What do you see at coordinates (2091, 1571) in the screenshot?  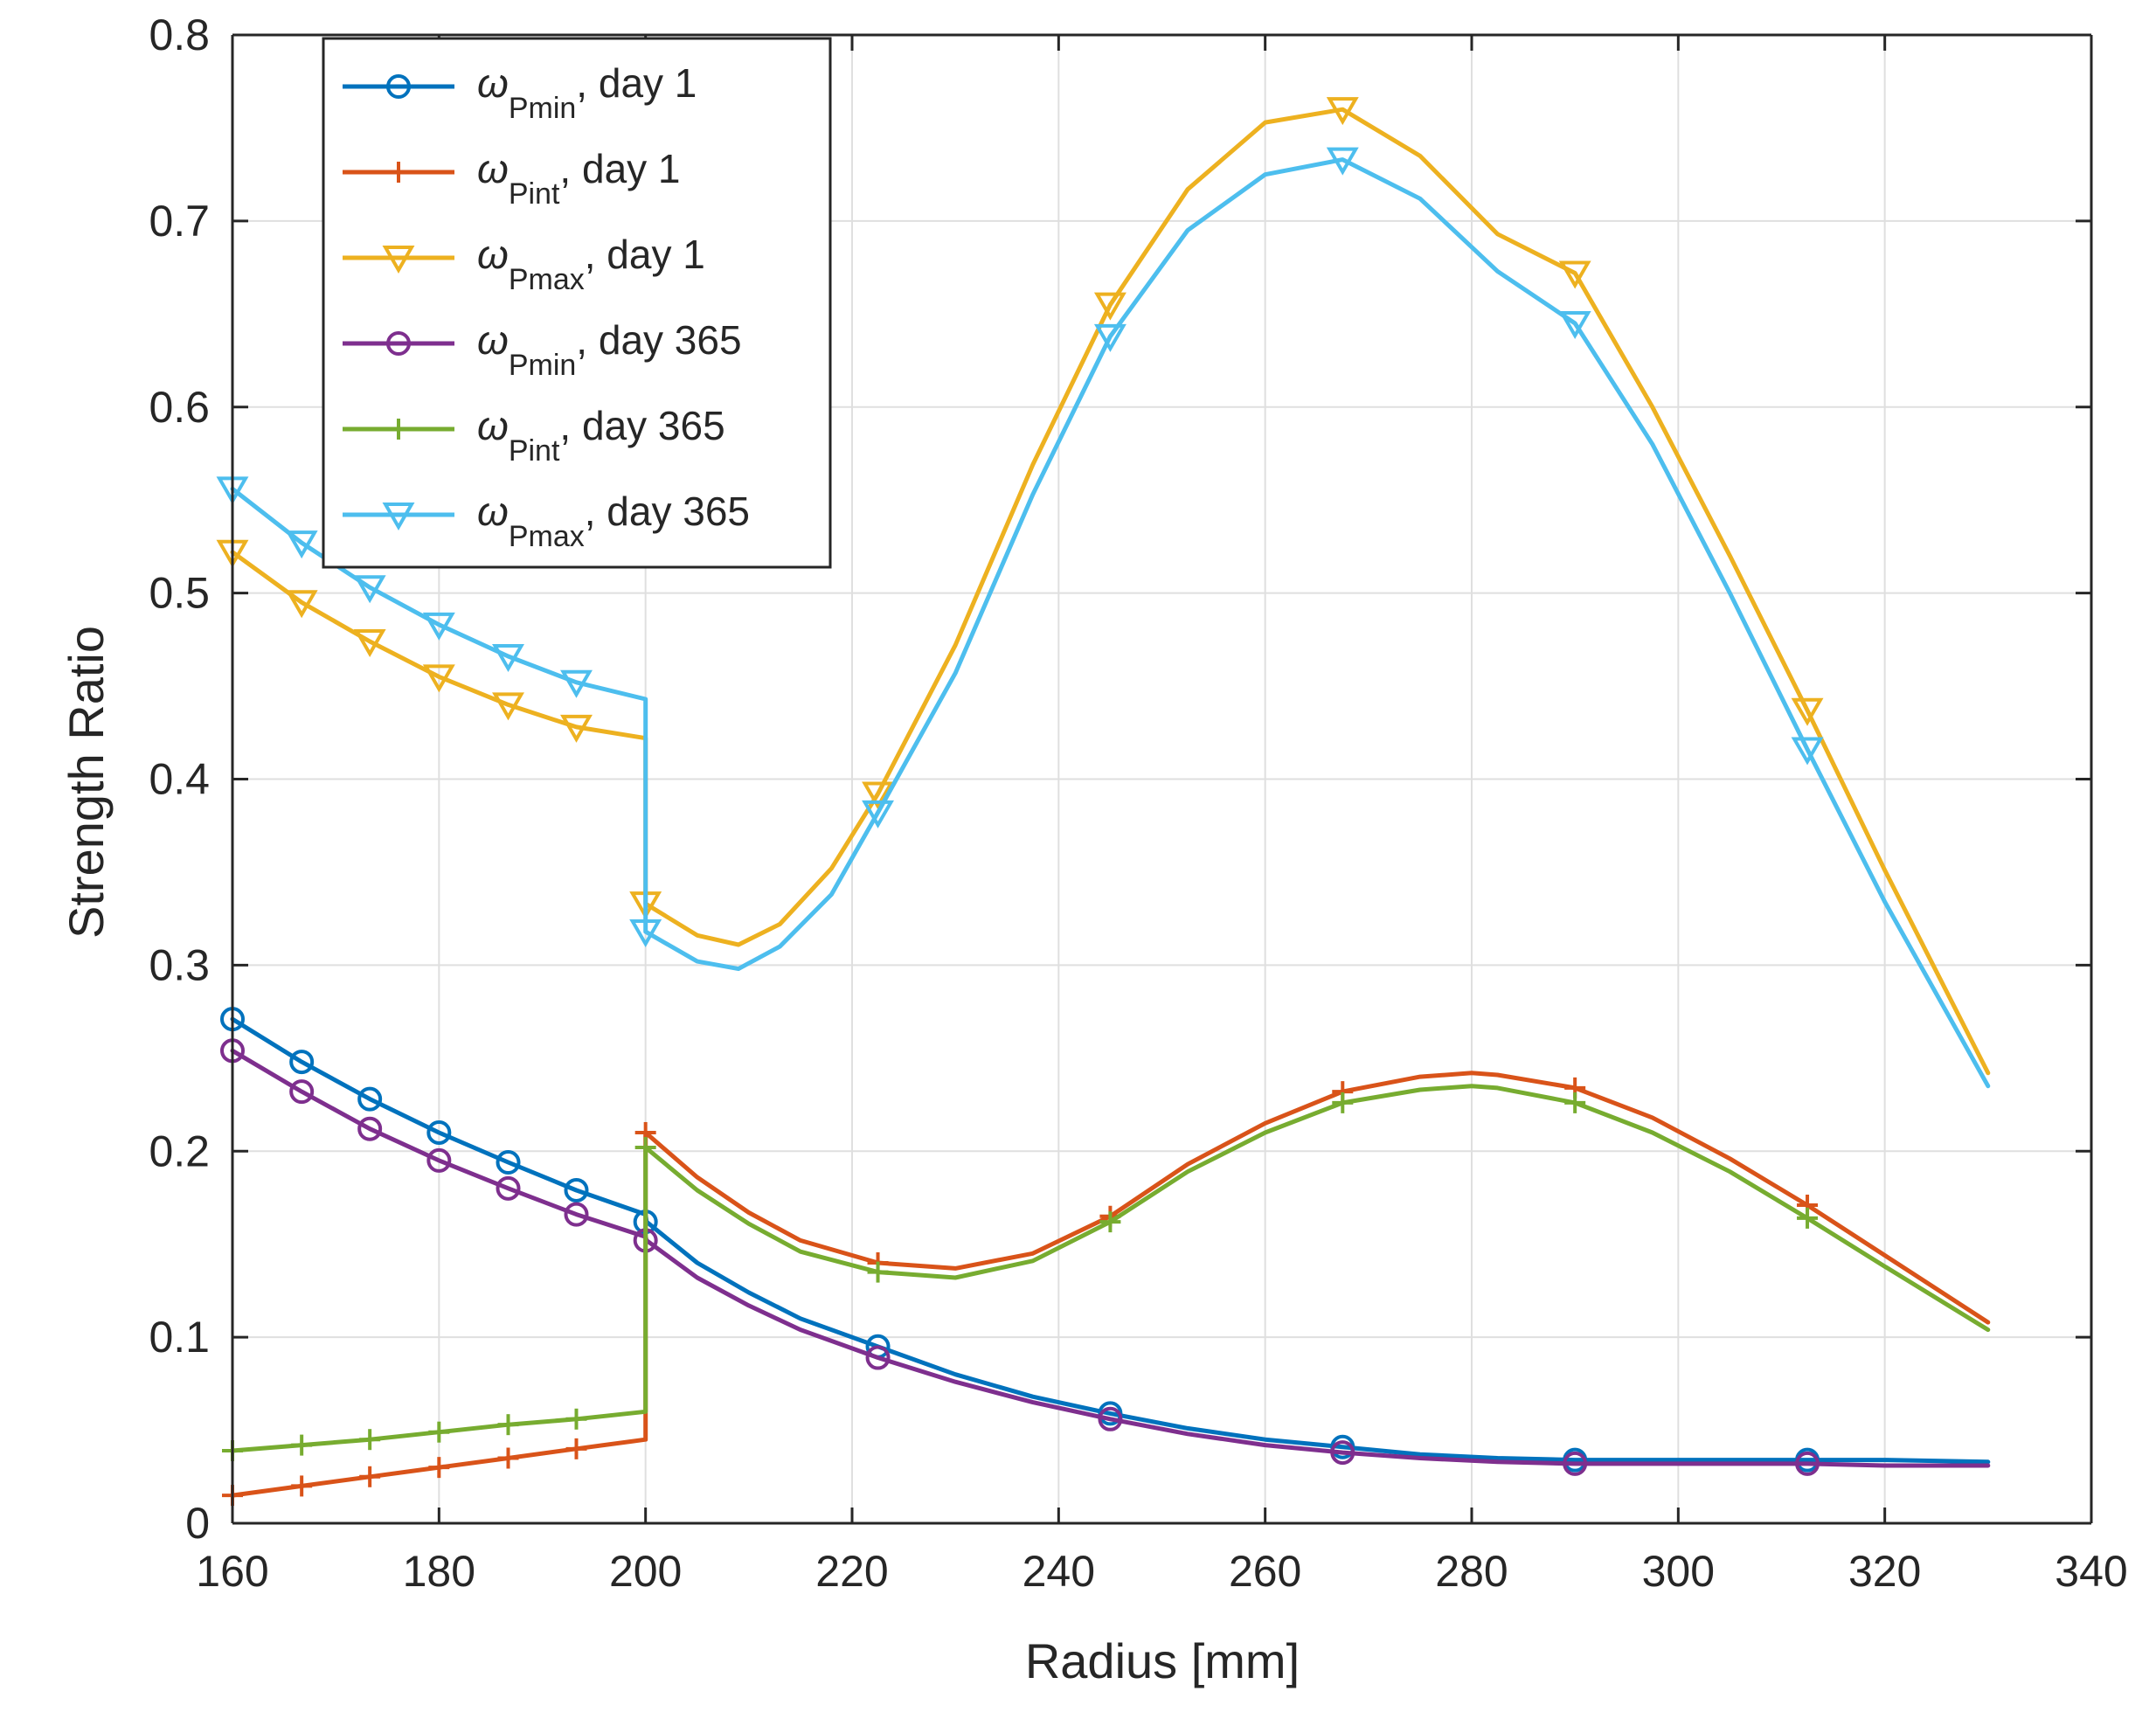 I see `x-tick-label: 340` at bounding box center [2091, 1571].